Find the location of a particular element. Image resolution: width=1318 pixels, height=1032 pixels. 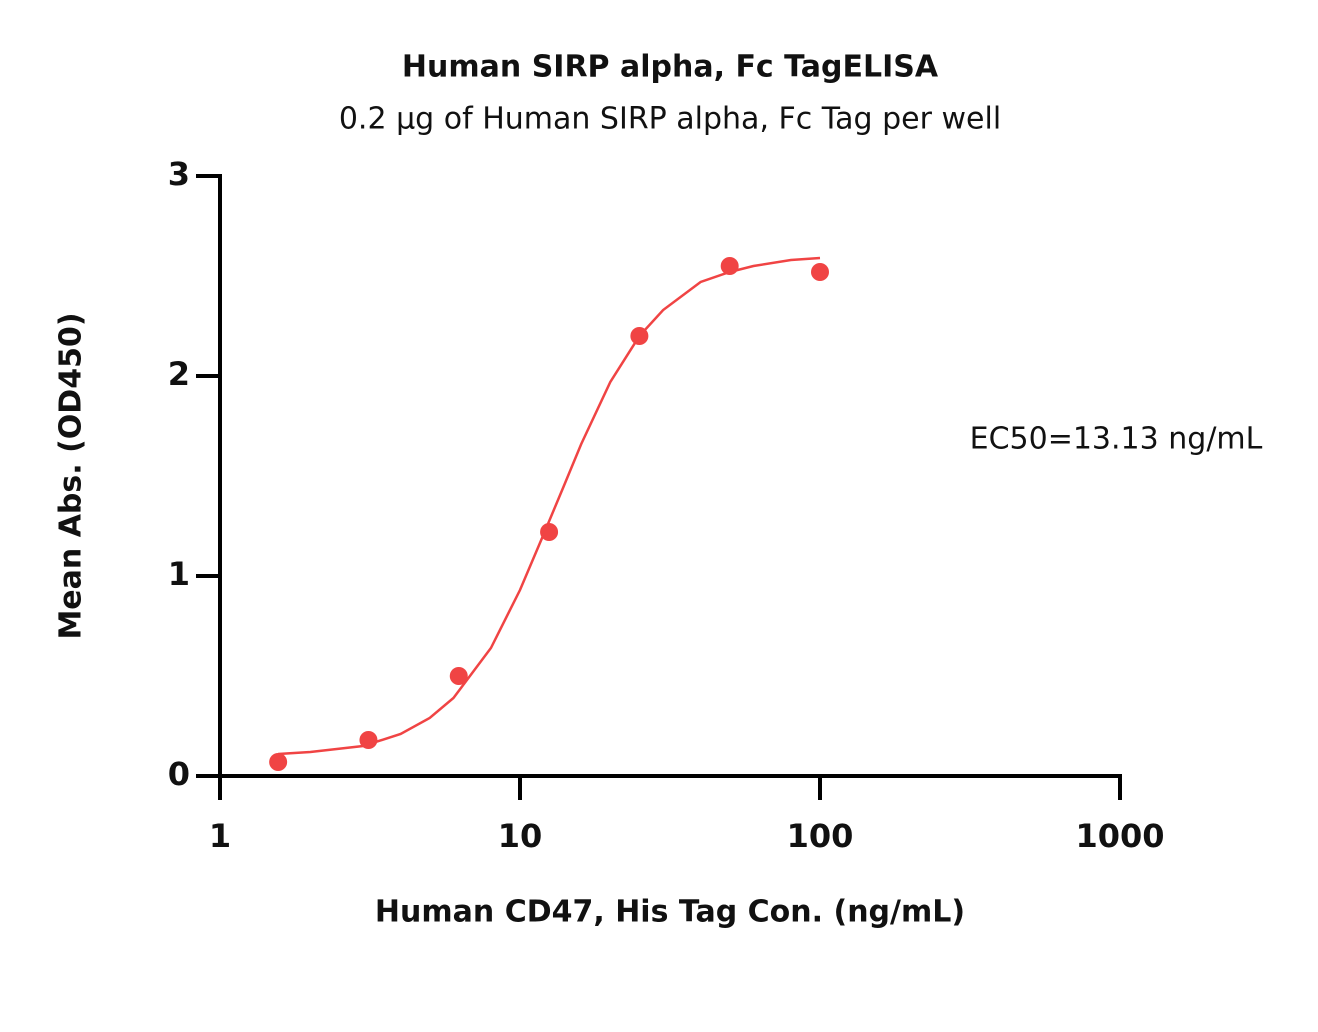

x-tick-label: 1000 is located at coordinates (1119, 836).